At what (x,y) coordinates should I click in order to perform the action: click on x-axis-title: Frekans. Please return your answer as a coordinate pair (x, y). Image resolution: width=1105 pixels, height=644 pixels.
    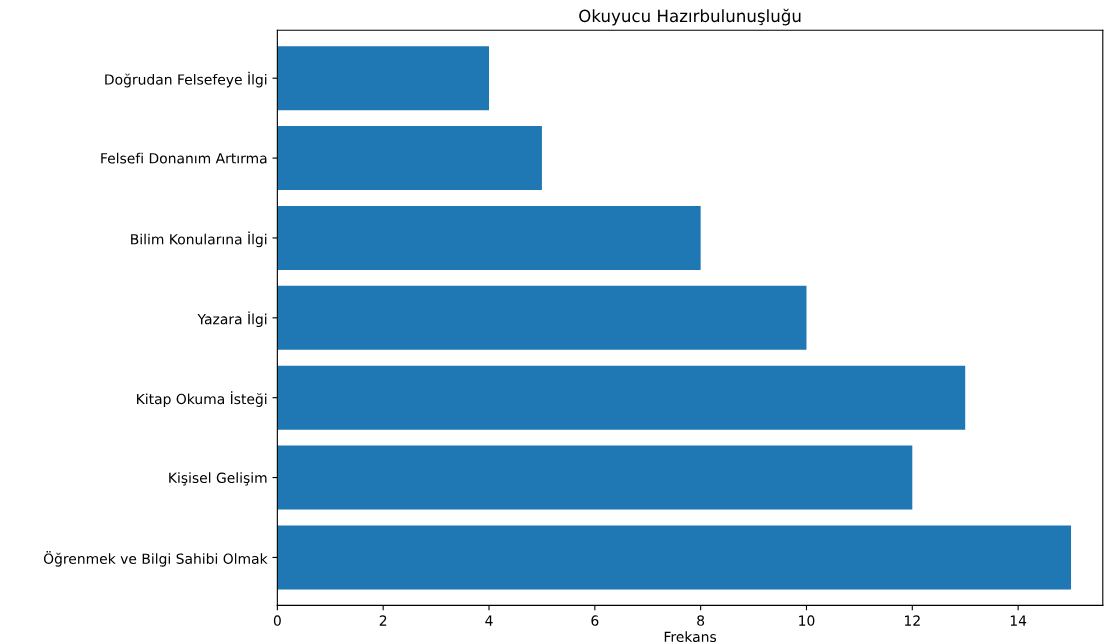
    Looking at the image, I should click on (690, 637).